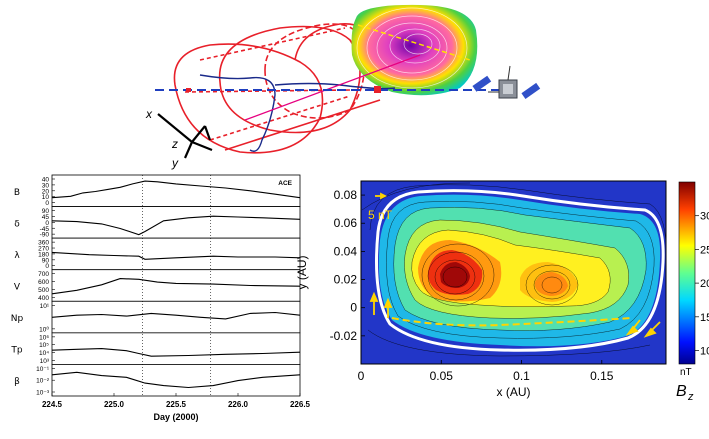  I want to click on map-ytick-label: 0, so click(353, 308).